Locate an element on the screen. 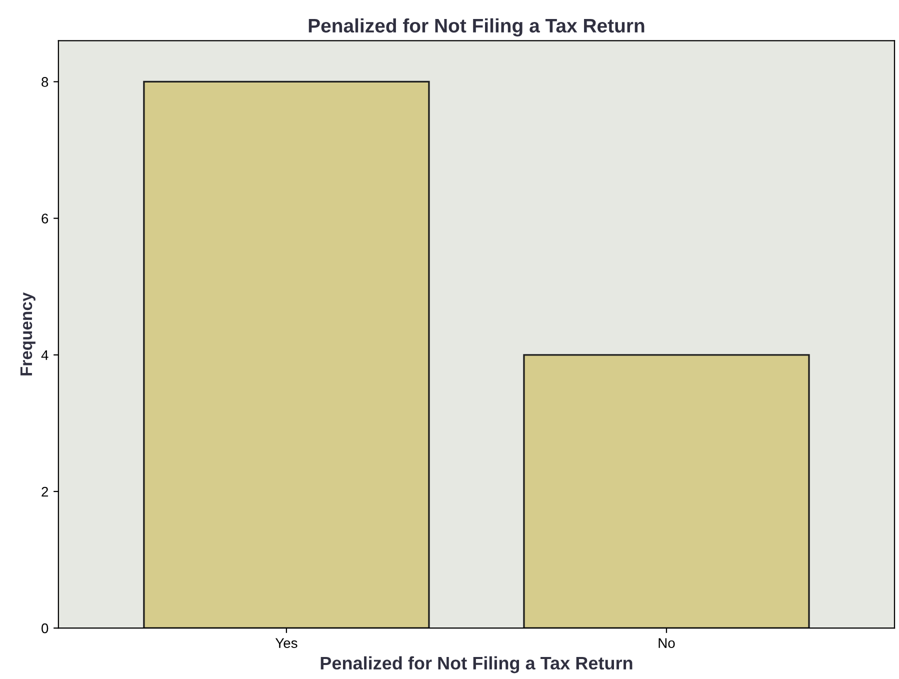 The height and width of the screenshot is (679, 899). chart-title: Penalized for Not Filing a Tax Return is located at coordinates (476, 27).